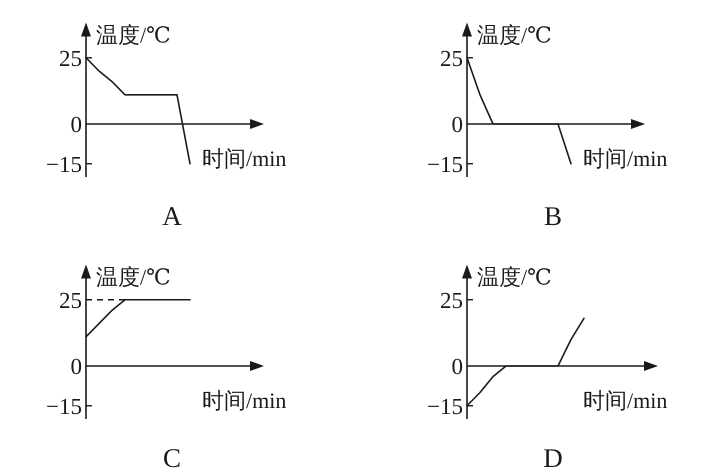 This screenshot has width=728, height=471. I want to click on text: D, so click(553, 457).